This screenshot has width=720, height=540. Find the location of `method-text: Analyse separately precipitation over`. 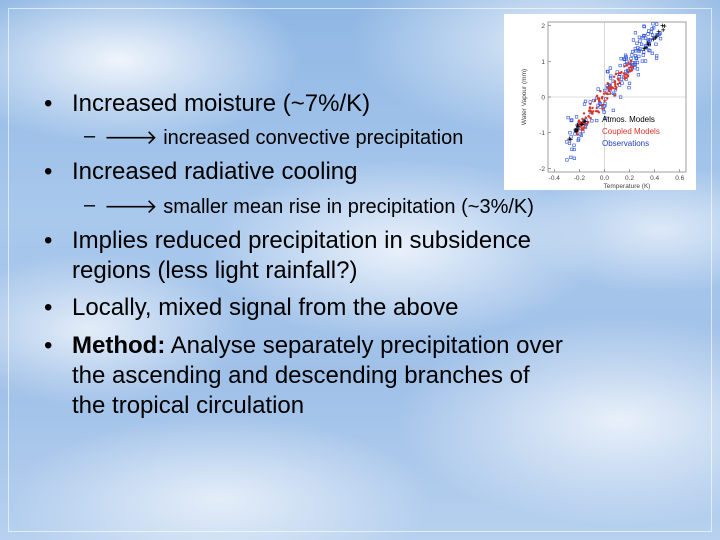

method-text: Analyse separately precipitation over is located at coordinates (364, 345).